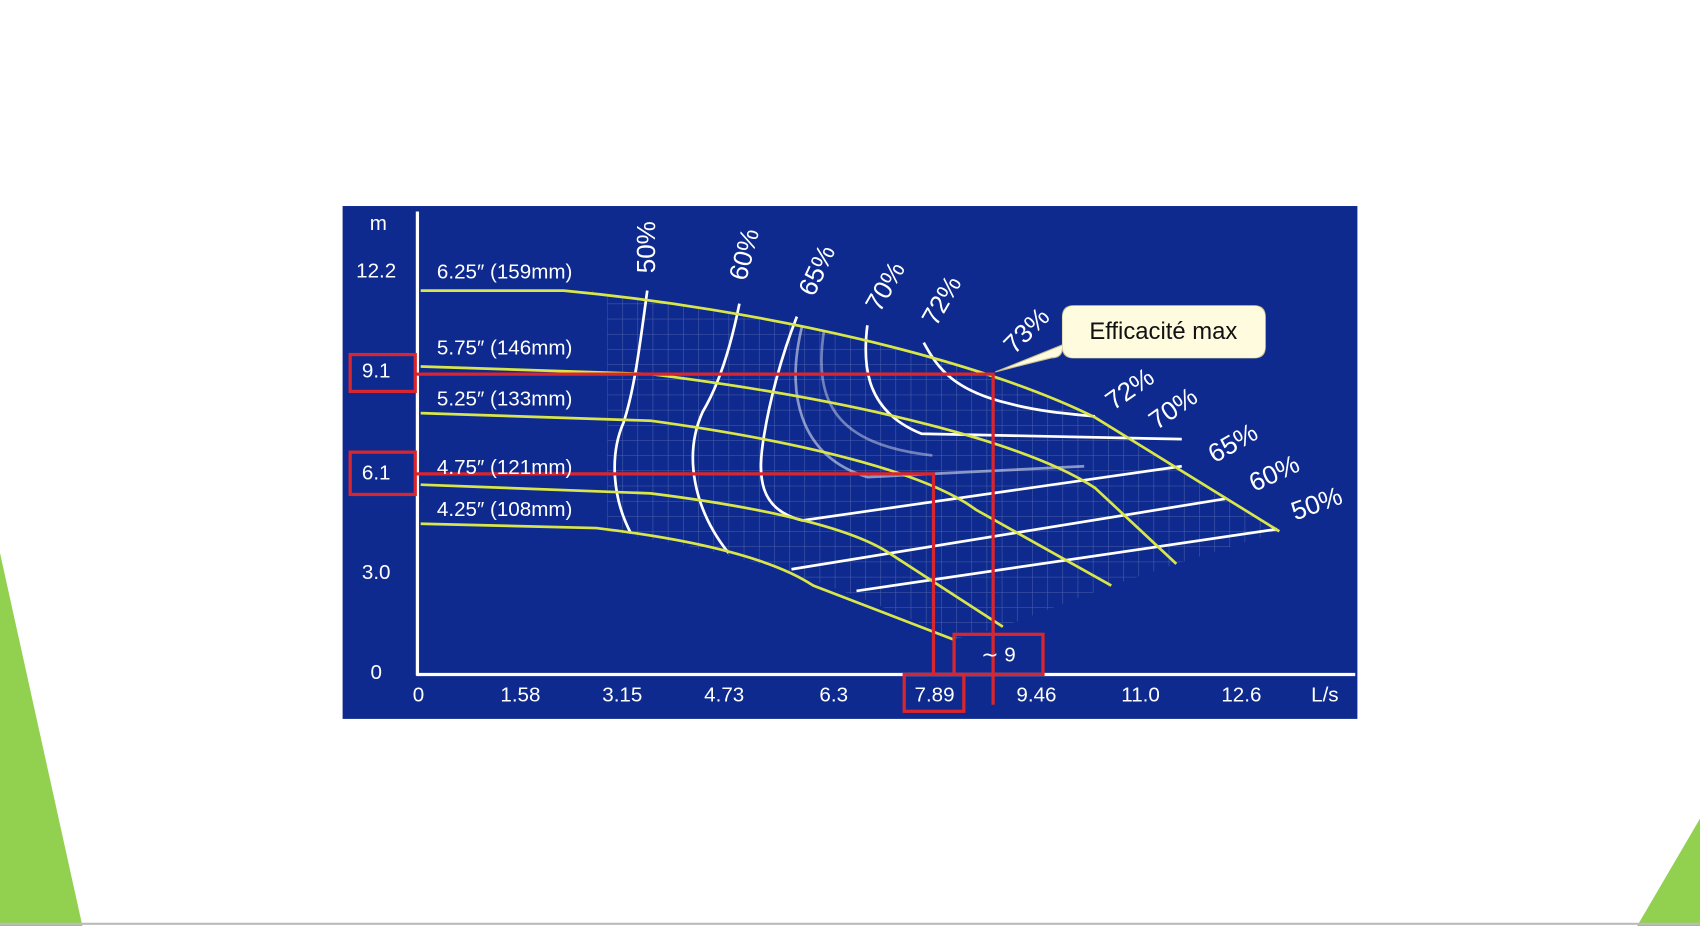  Describe the element at coordinates (376, 271) in the screenshot. I see `y-tick-label: 12.2` at that location.